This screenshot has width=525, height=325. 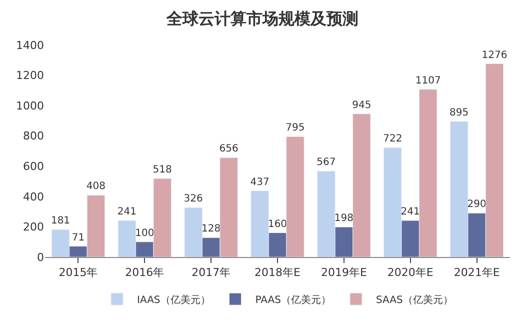 What do you see at coordinates (260, 182) in the screenshot?
I see `data-label: 437` at bounding box center [260, 182].